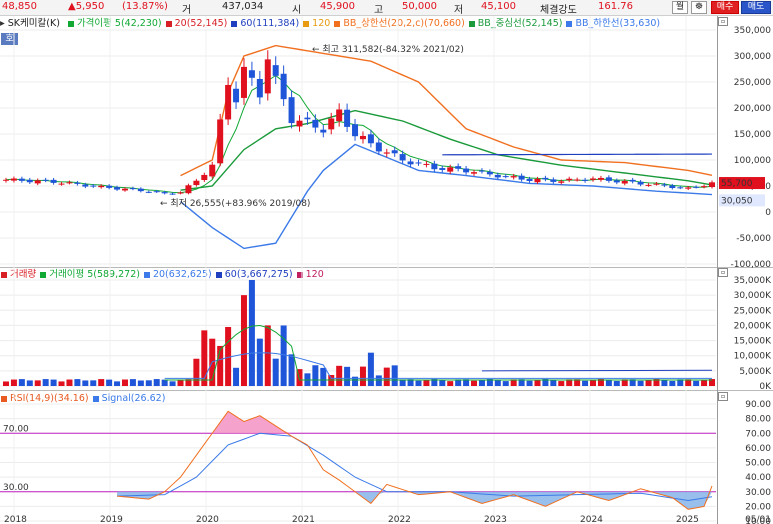 The width and height of the screenshot is (773, 524). What do you see at coordinates (520, 23) in the screenshot?
I see `price-legend-item-5: BB_중심선(52,145)` at bounding box center [520, 23].